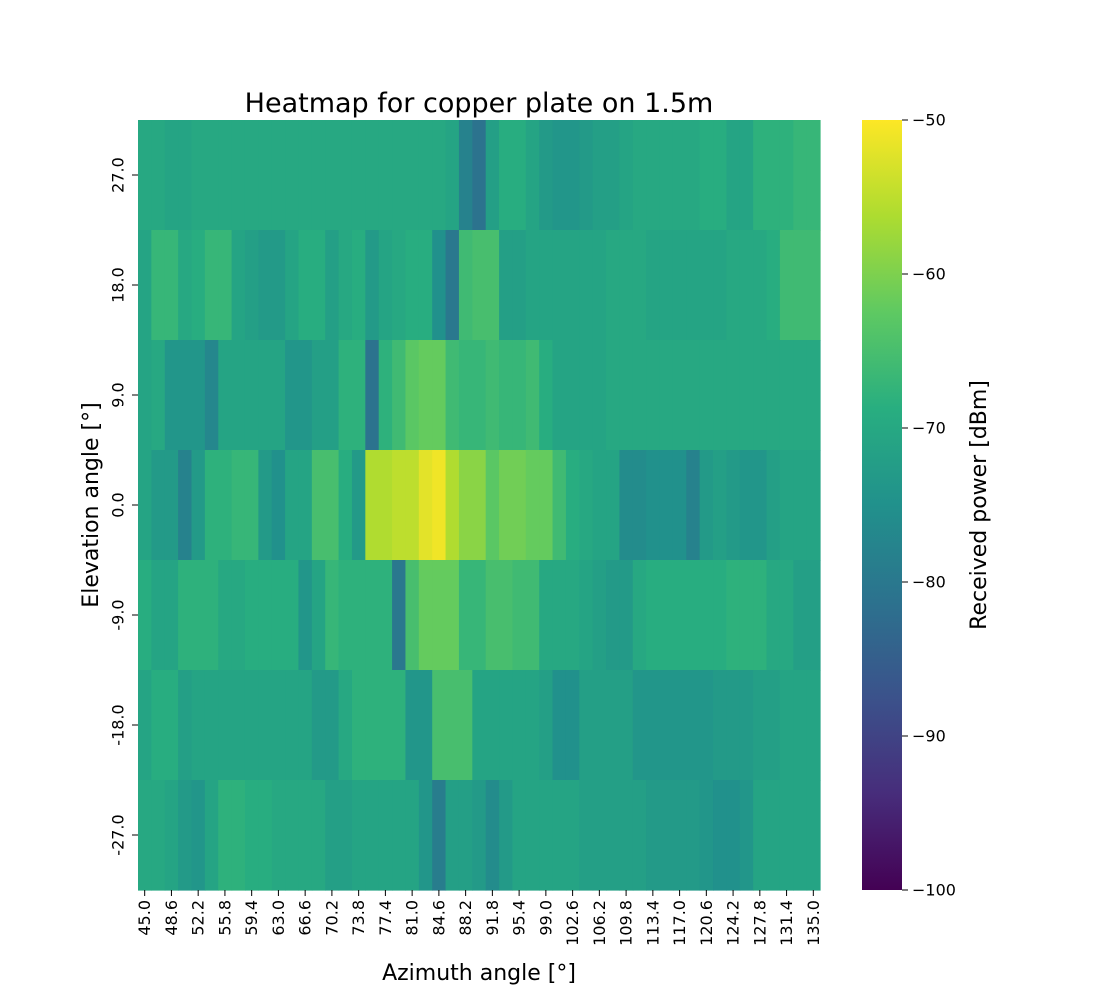 The height and width of the screenshot is (1000, 1100). What do you see at coordinates (91, 504) in the screenshot?
I see `y-axis-label: Elevation angle [°]` at bounding box center [91, 504].